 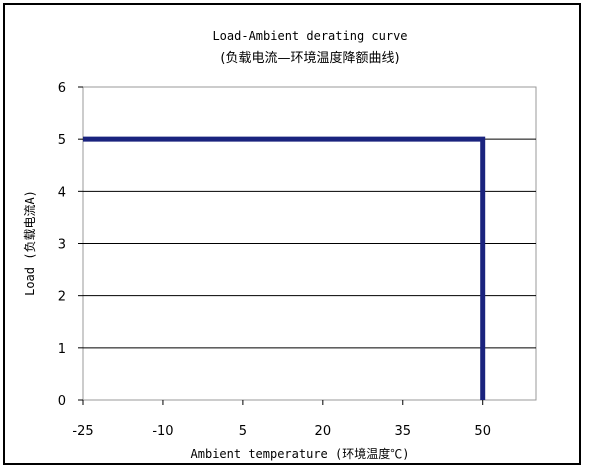 I want to click on x-tick-label: 35, so click(x=402, y=431).